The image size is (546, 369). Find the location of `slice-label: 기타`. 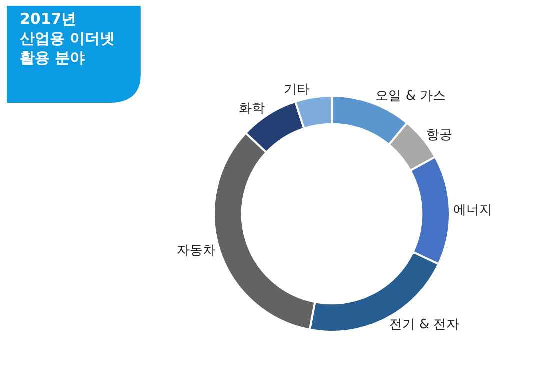

slice-label: 기타 is located at coordinates (297, 90).